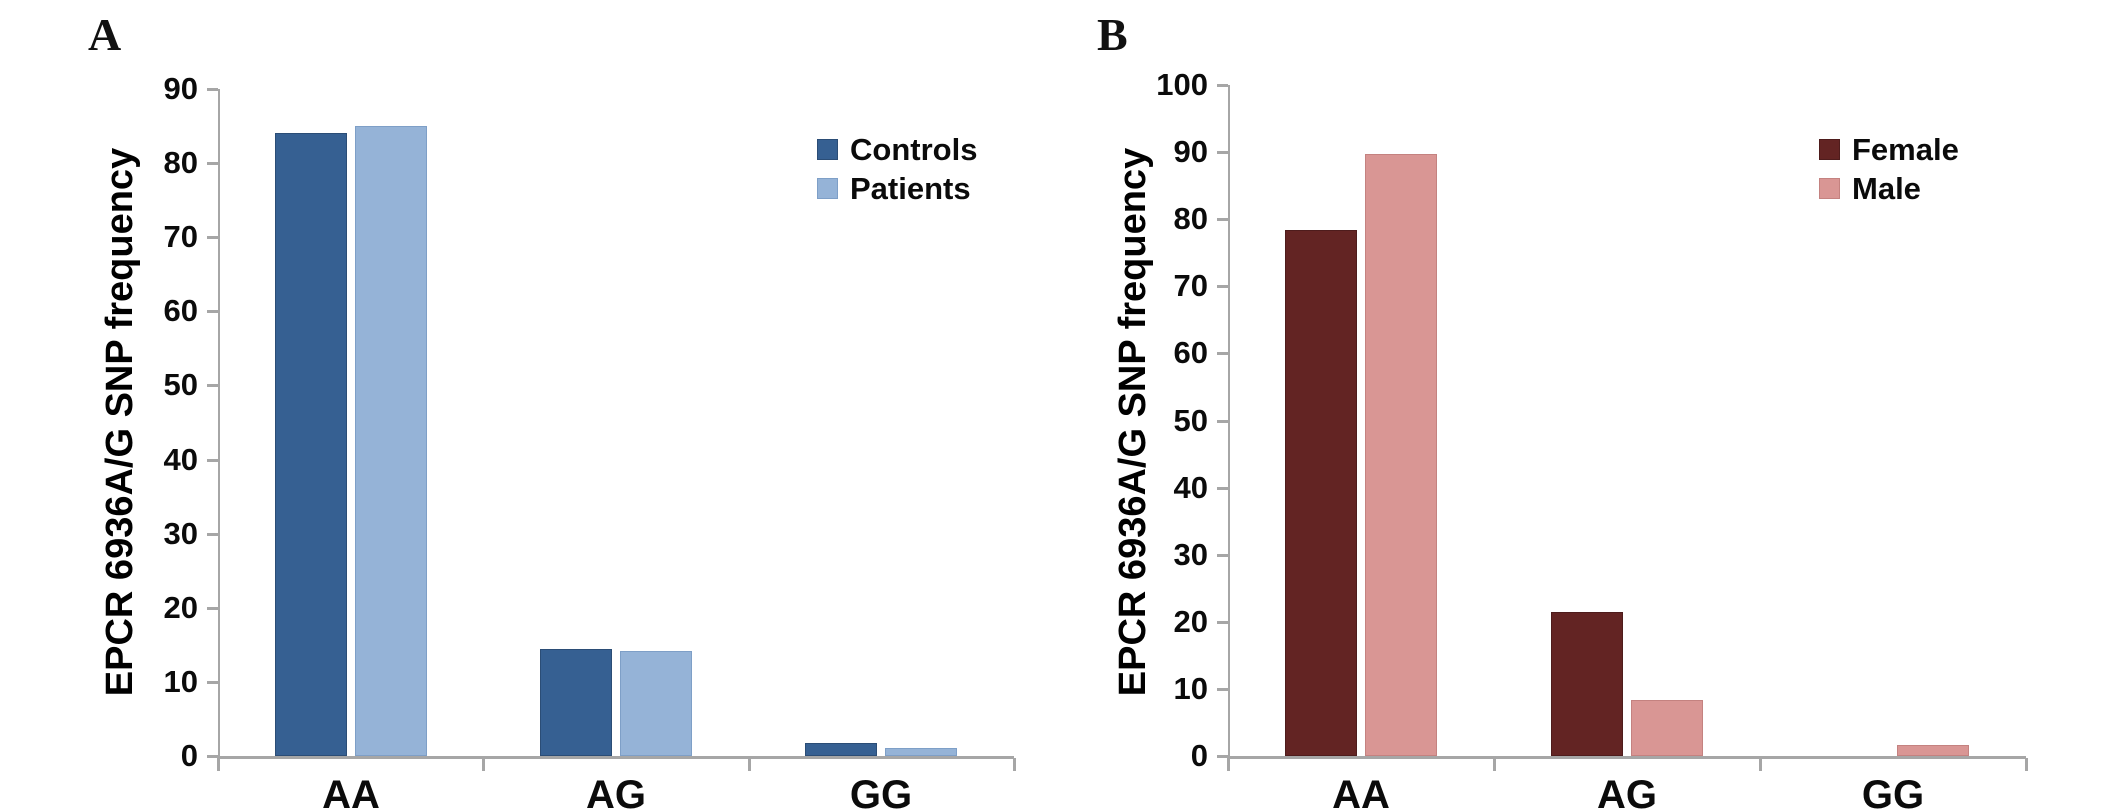  I want to click on legend-label: Patients, so click(910, 188).